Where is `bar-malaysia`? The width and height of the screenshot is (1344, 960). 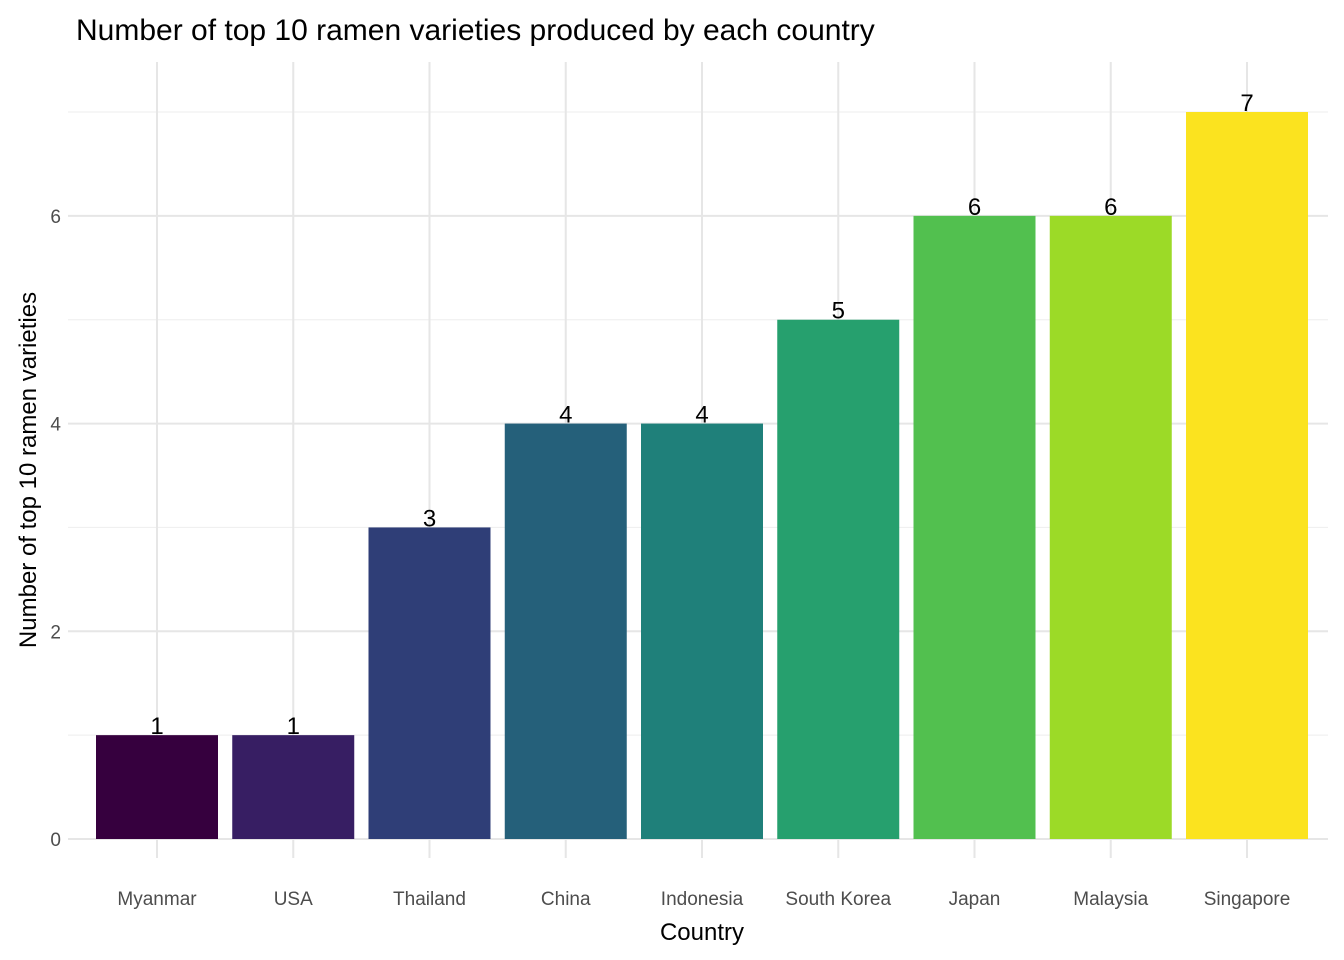
bar-malaysia is located at coordinates (1110, 527).